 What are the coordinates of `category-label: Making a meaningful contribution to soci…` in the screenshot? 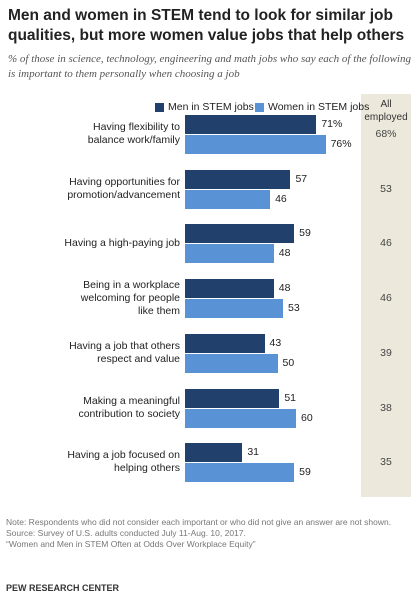 It's located at (129, 407).